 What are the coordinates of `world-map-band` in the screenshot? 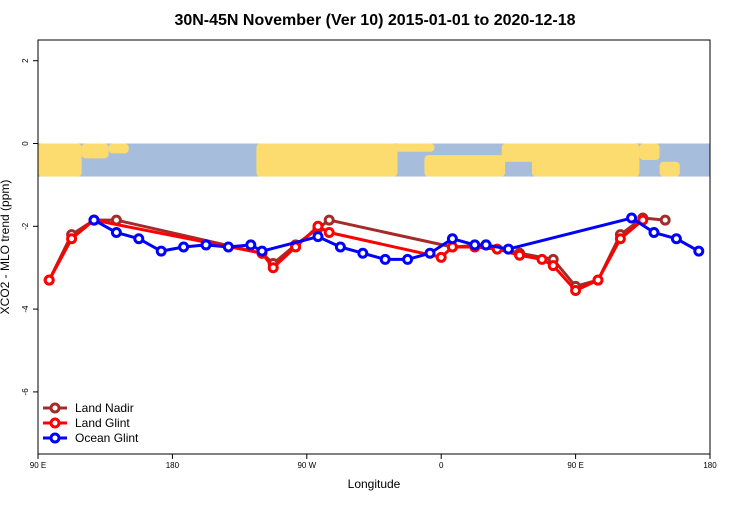 It's located at (374, 160).